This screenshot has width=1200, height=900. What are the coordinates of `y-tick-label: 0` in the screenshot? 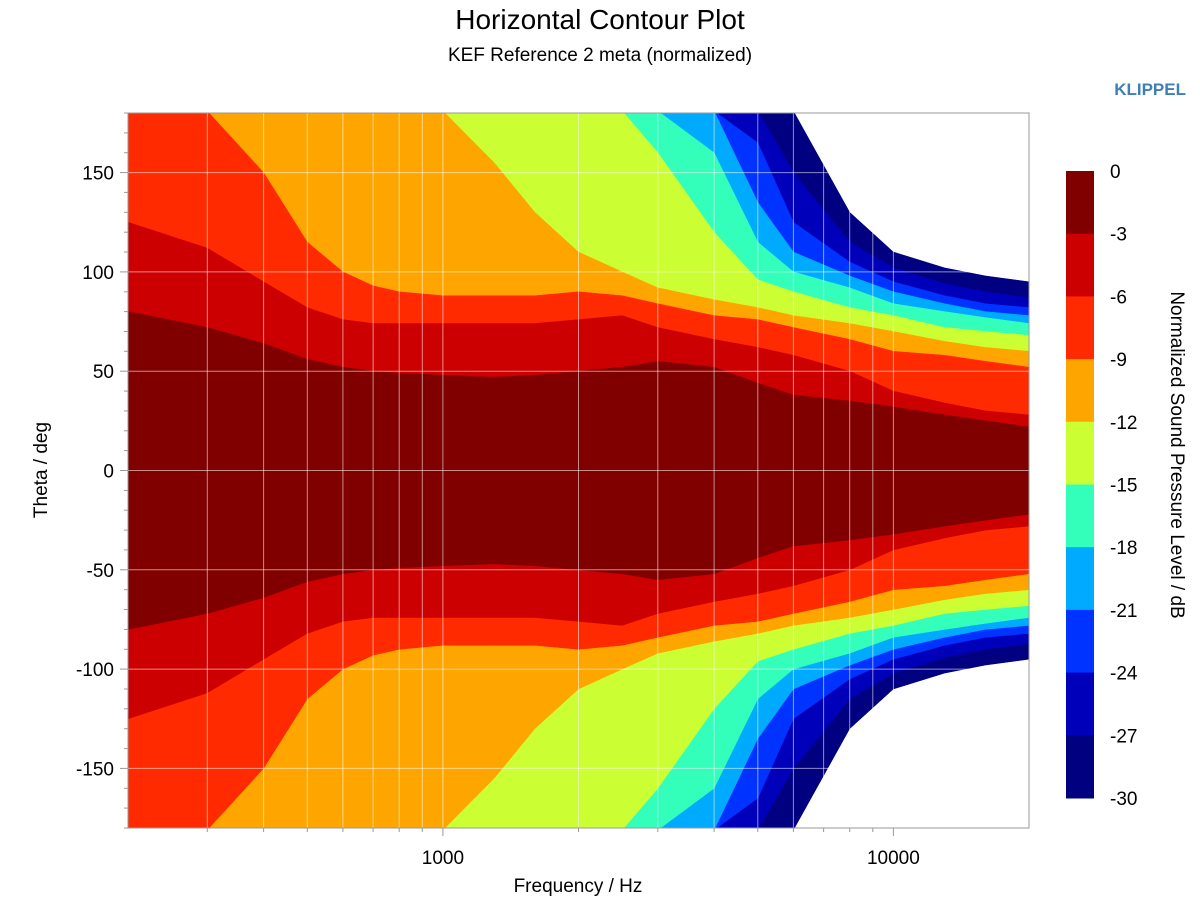 It's located at (108, 472).